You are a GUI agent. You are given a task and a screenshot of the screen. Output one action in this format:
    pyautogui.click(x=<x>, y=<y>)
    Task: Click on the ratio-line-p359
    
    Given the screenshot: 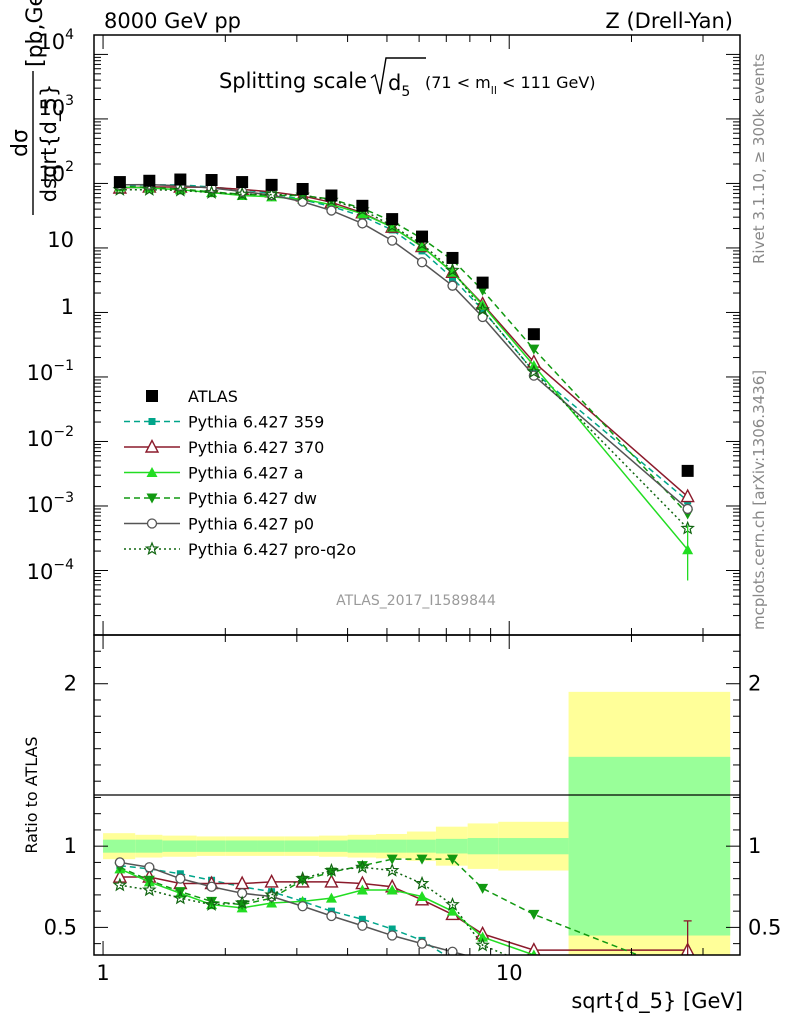 What is the action you would take?
    pyautogui.click(x=283, y=909)
    